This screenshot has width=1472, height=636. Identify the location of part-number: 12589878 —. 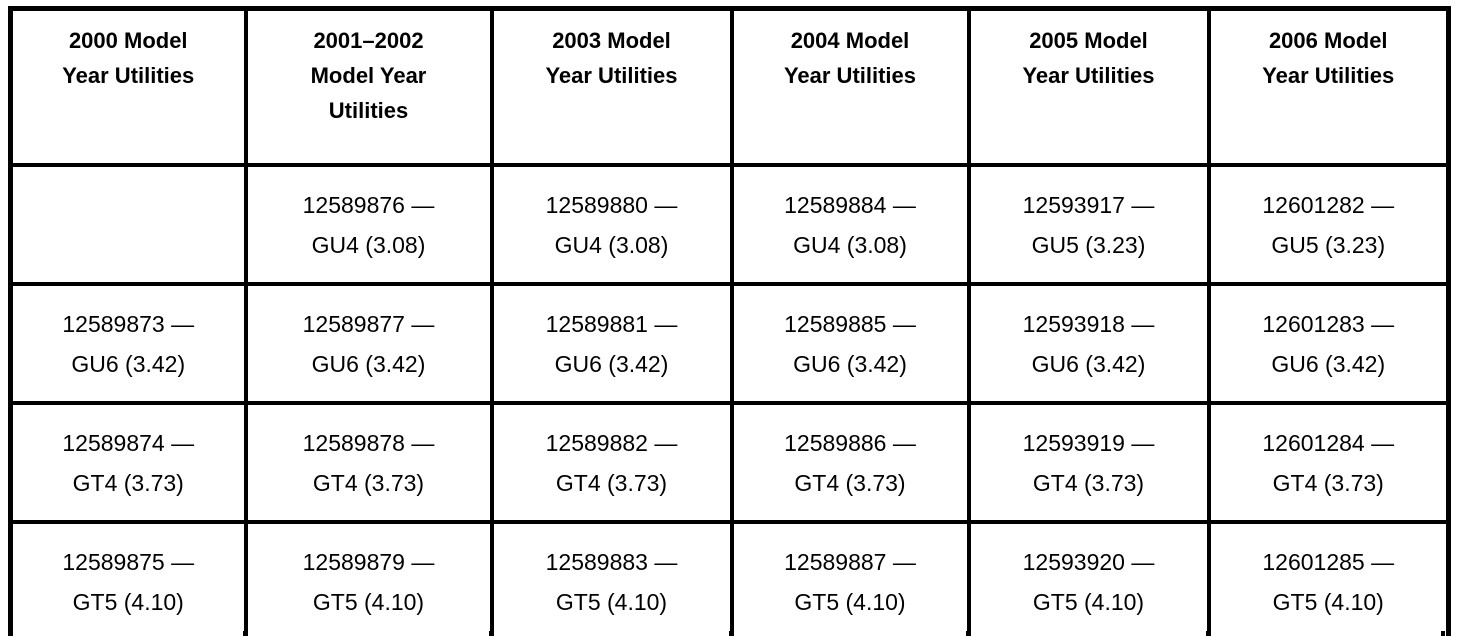
(368, 442).